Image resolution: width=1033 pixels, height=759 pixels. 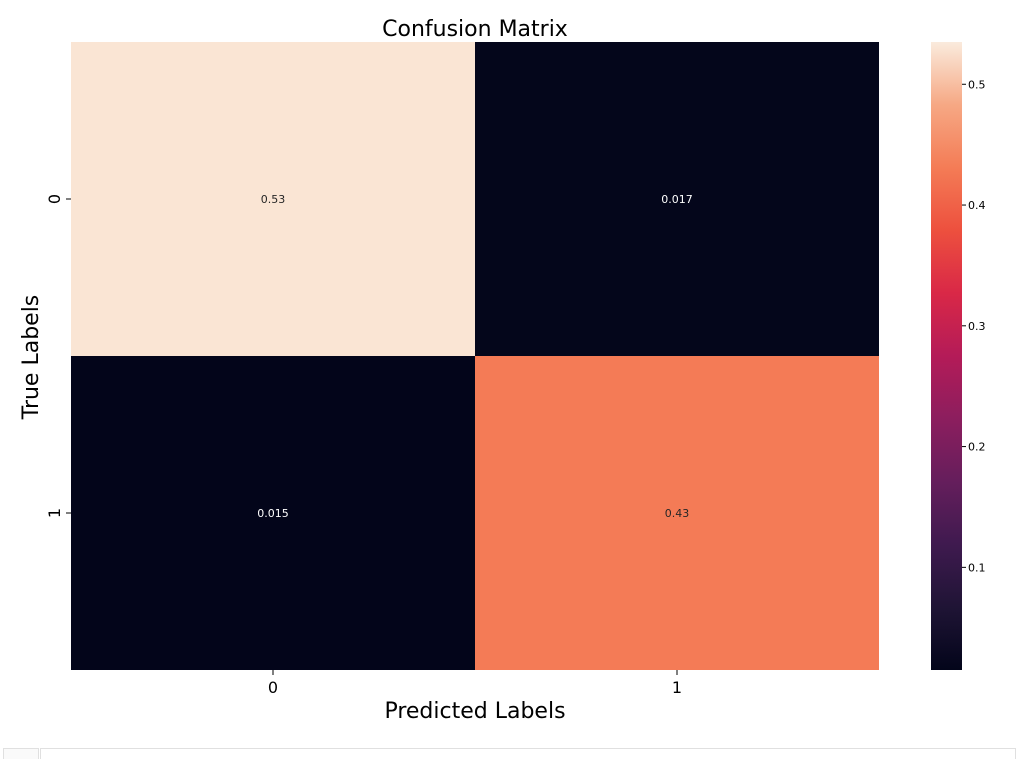 I want to click on chart-title: Confusion Matrix, so click(x=475, y=29).